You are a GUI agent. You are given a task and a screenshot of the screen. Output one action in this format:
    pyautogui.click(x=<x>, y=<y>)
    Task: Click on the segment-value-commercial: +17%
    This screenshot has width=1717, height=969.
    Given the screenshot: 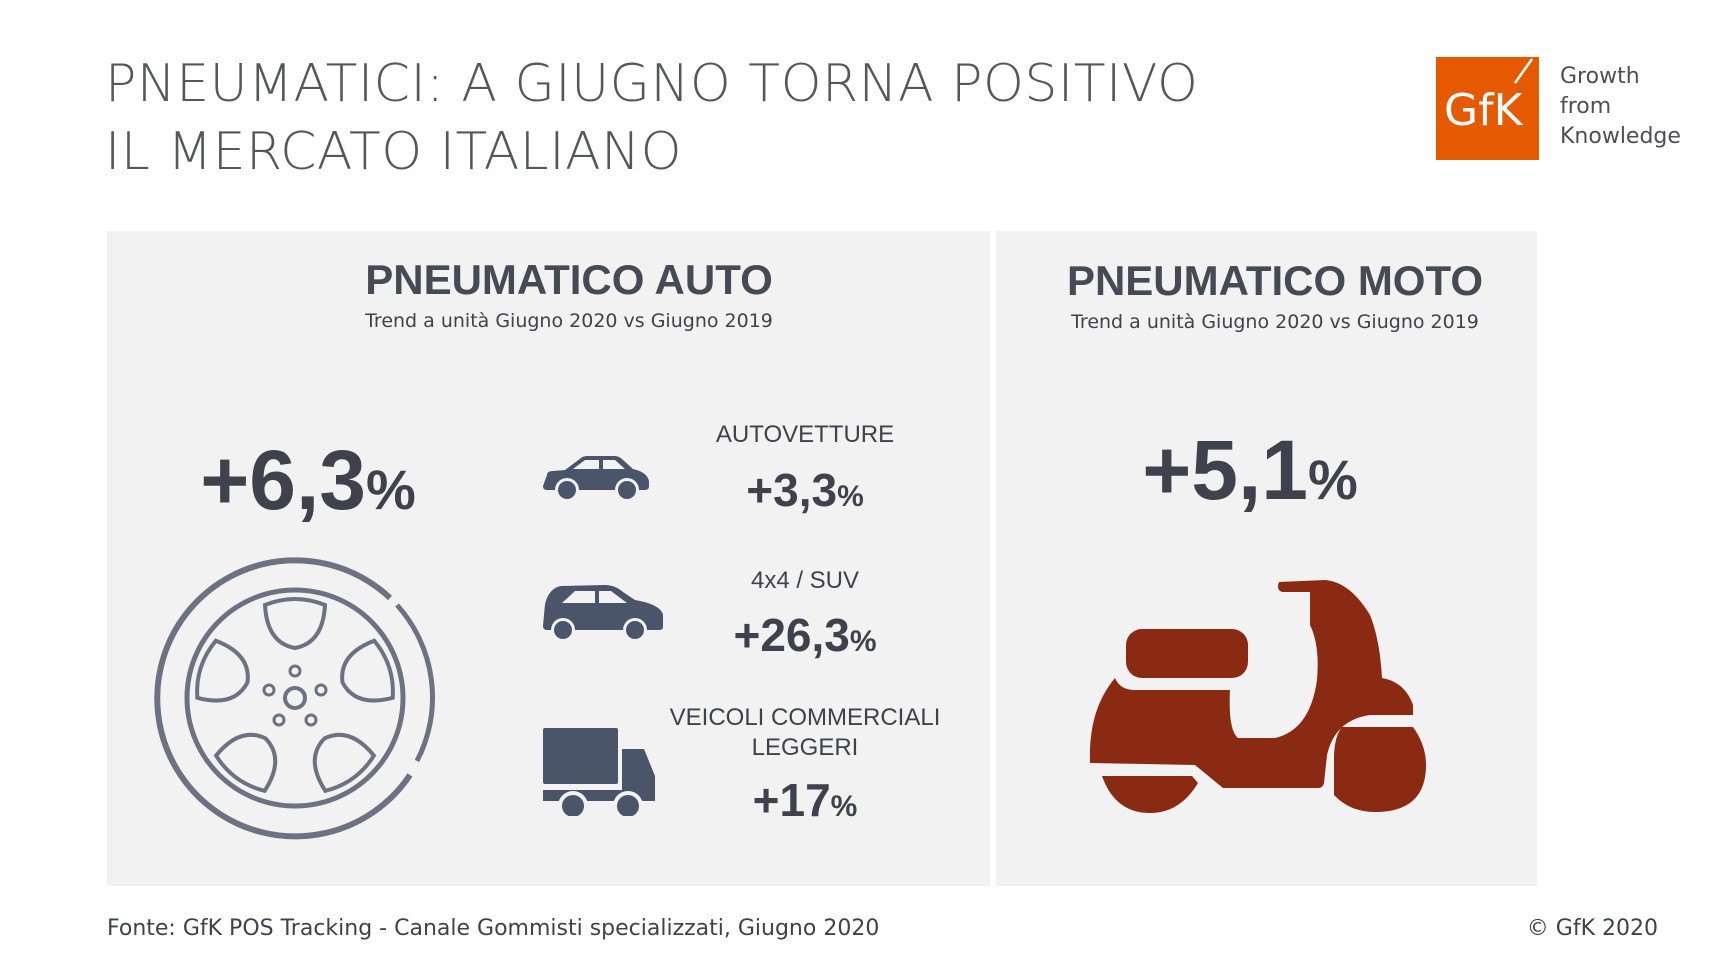 What is the action you would take?
    pyautogui.click(x=805, y=800)
    